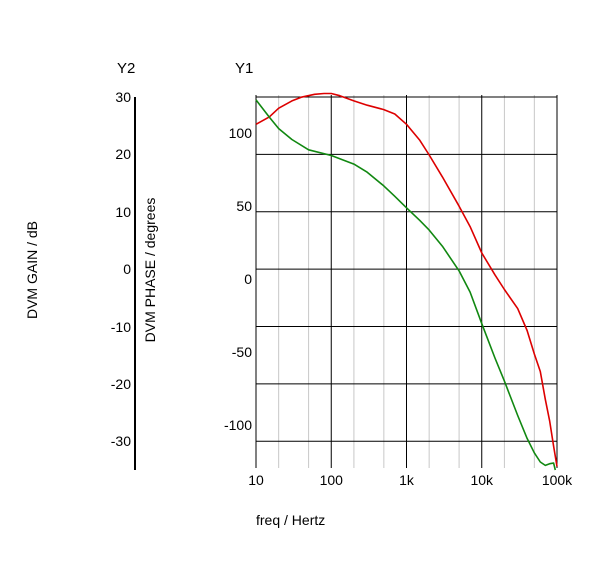  What do you see at coordinates (120, 383) in the screenshot?
I see `y2-tick-label: -20` at bounding box center [120, 383].